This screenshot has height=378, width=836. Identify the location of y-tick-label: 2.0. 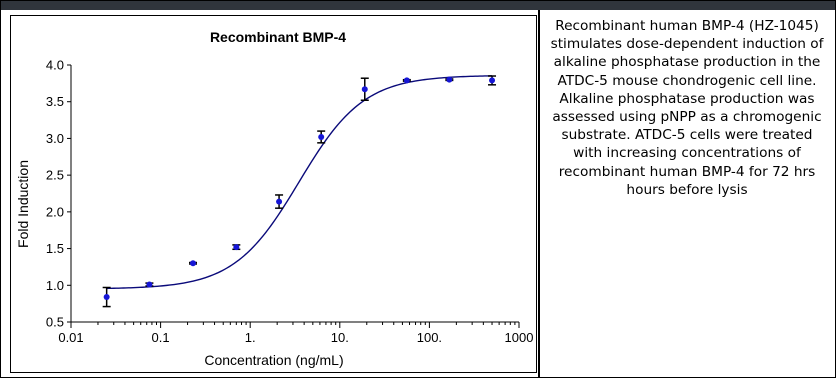
(55, 211).